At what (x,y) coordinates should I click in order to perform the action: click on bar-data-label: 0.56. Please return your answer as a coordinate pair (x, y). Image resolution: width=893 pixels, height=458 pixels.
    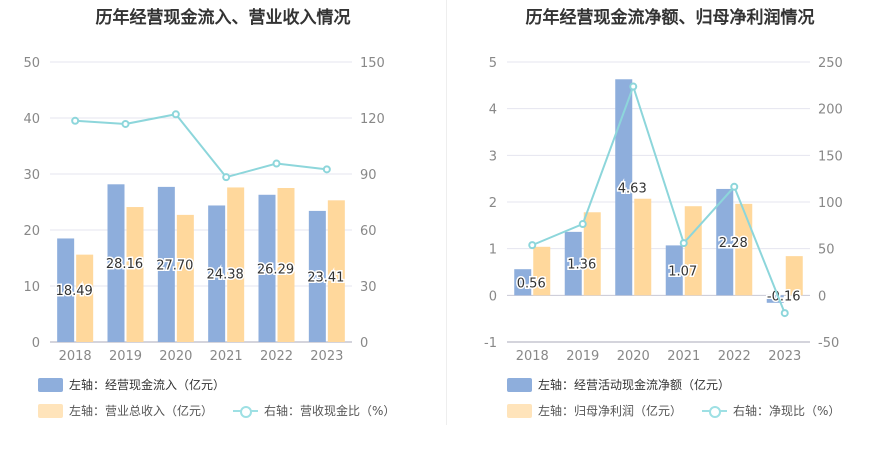
    Looking at the image, I should click on (531, 283).